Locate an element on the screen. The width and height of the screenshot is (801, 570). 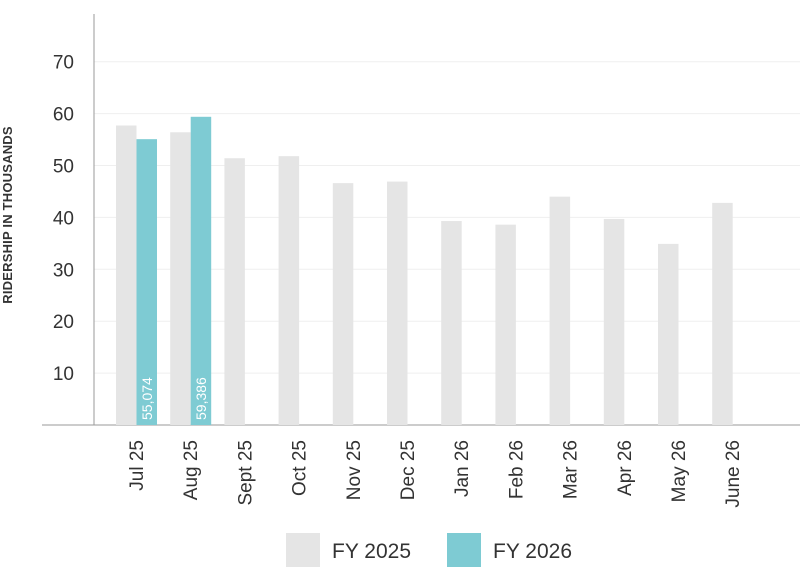
y-tick-label: 70 is located at coordinates (63, 63).